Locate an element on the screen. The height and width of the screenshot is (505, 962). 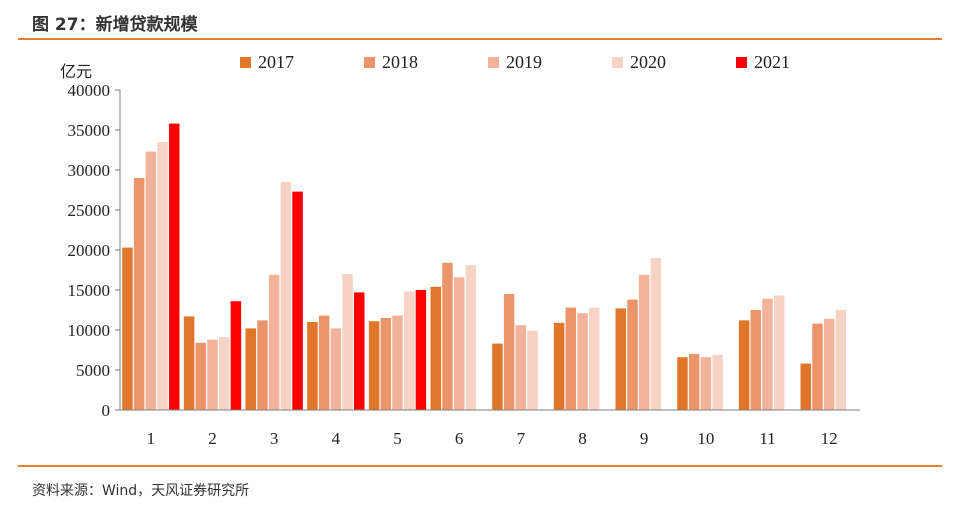
x-tick-label: 1 is located at coordinates (151, 438).